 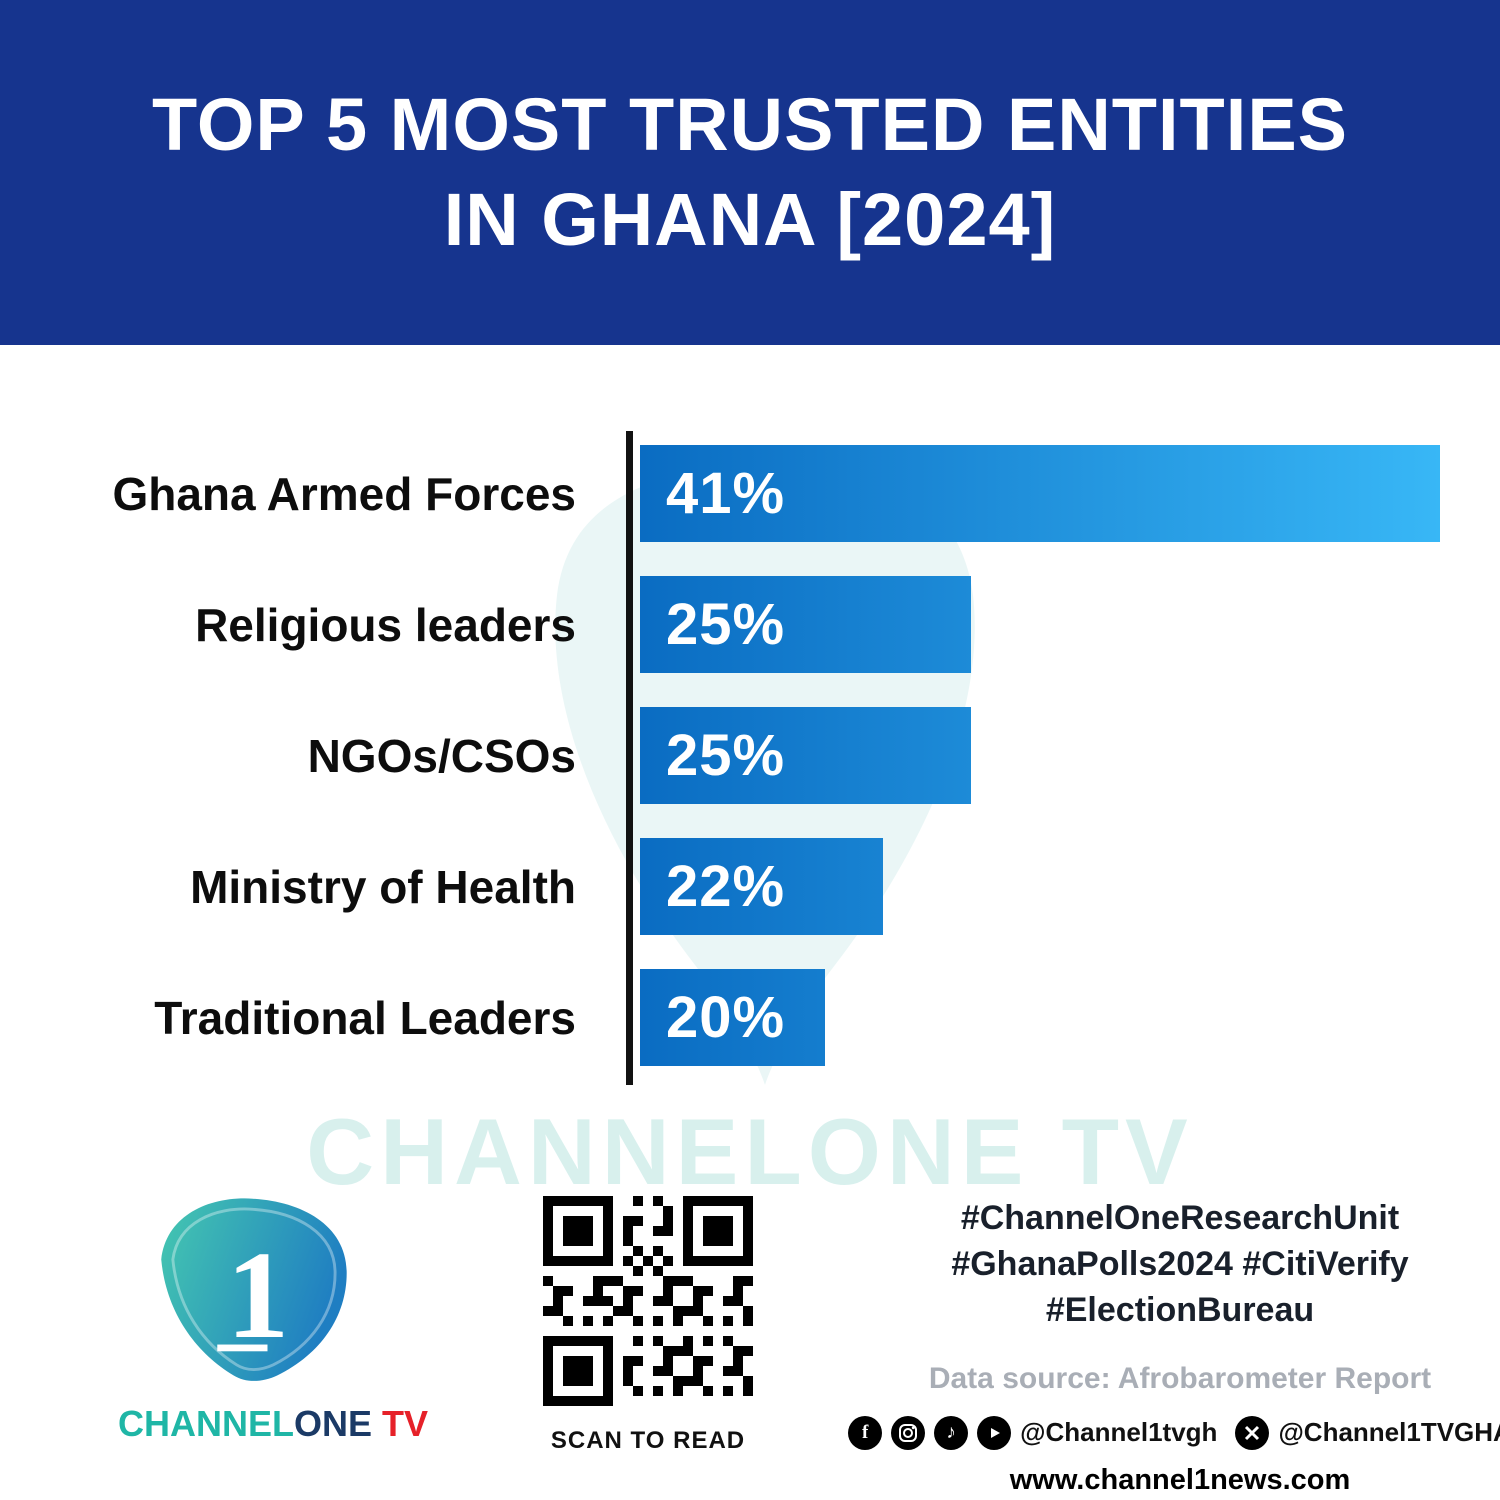 What do you see at coordinates (257, 1295) in the screenshot?
I see `logo-one-glyph: 1` at bounding box center [257, 1295].